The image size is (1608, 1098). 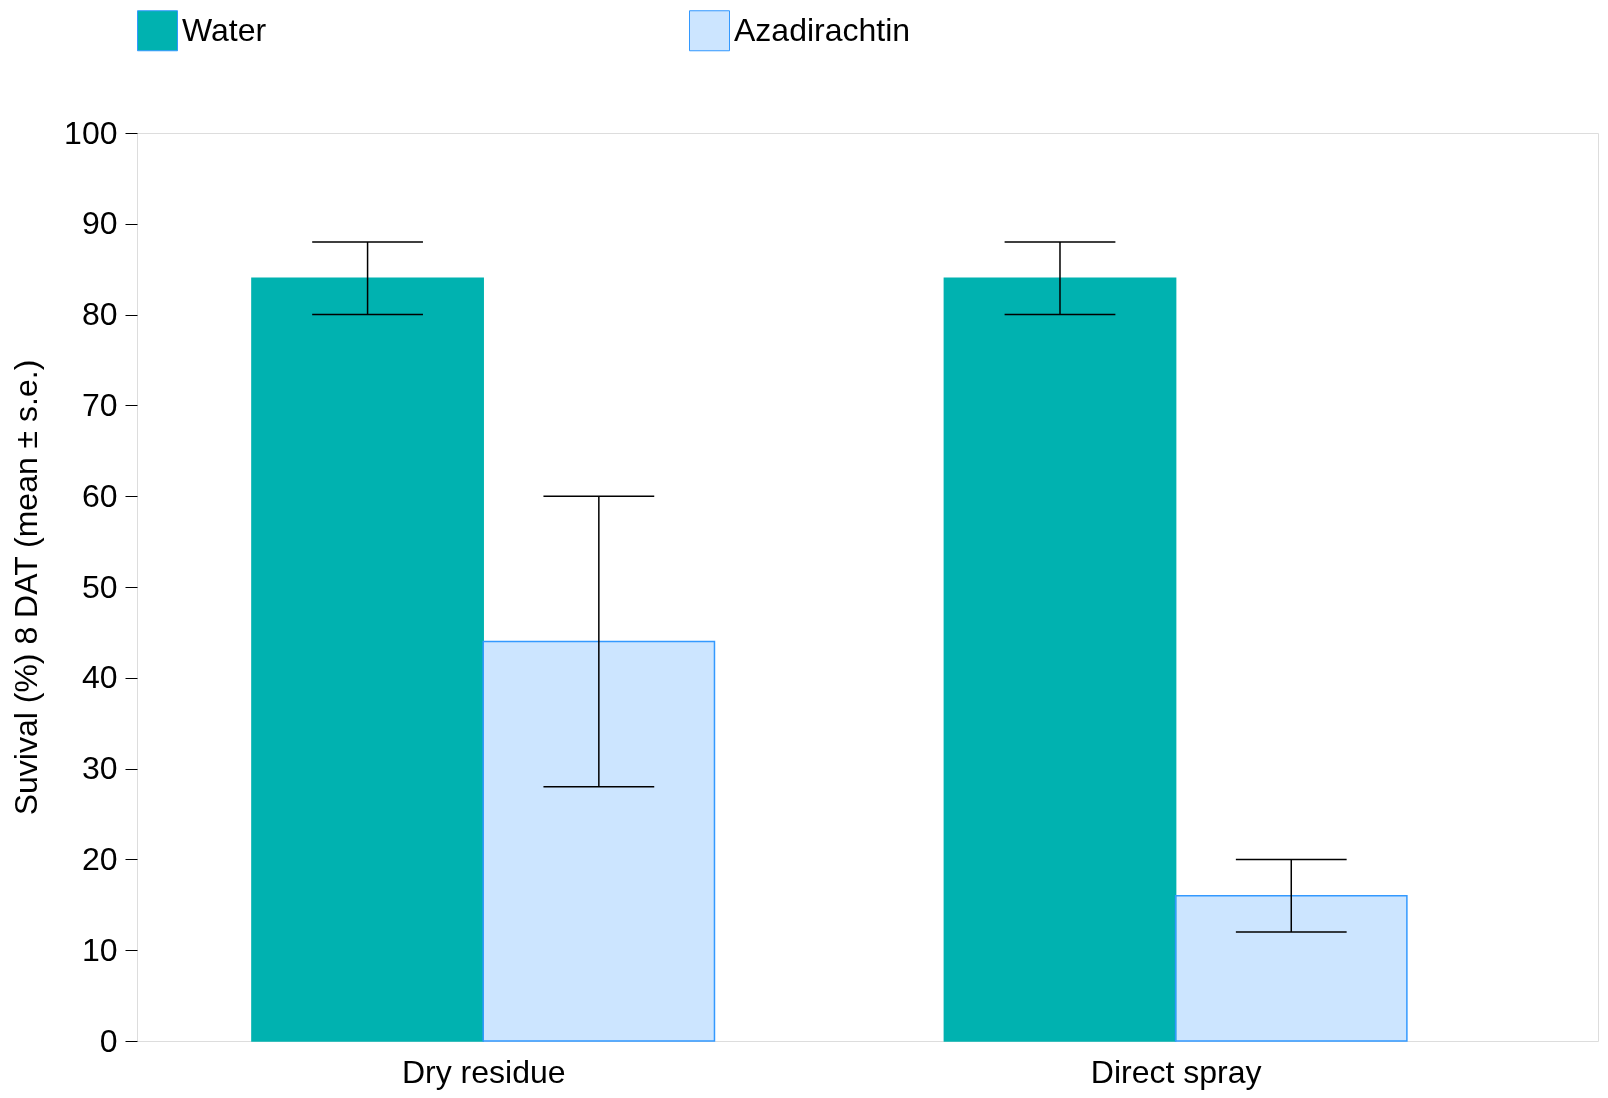 I want to click on y-tick-label: 60, so click(x=99, y=495).